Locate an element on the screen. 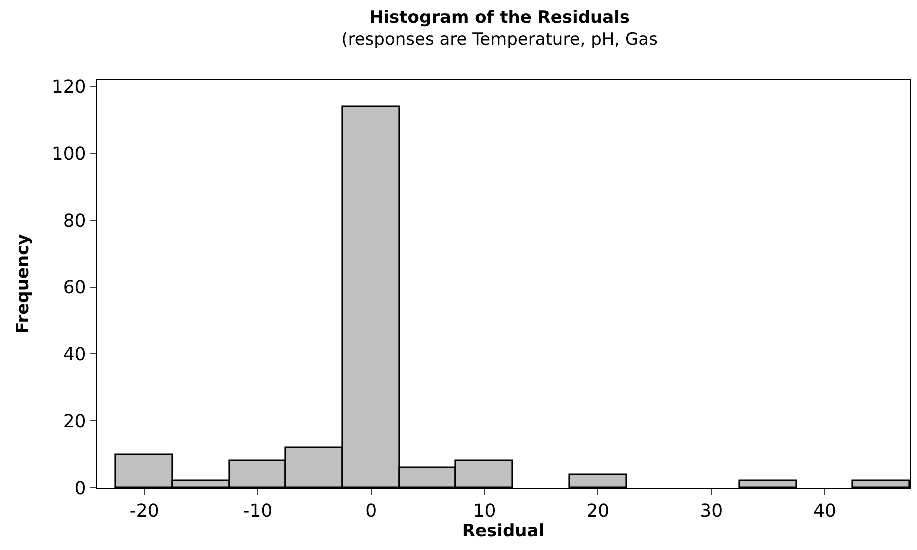  y-axis-title: Frequency is located at coordinates (23, 284).